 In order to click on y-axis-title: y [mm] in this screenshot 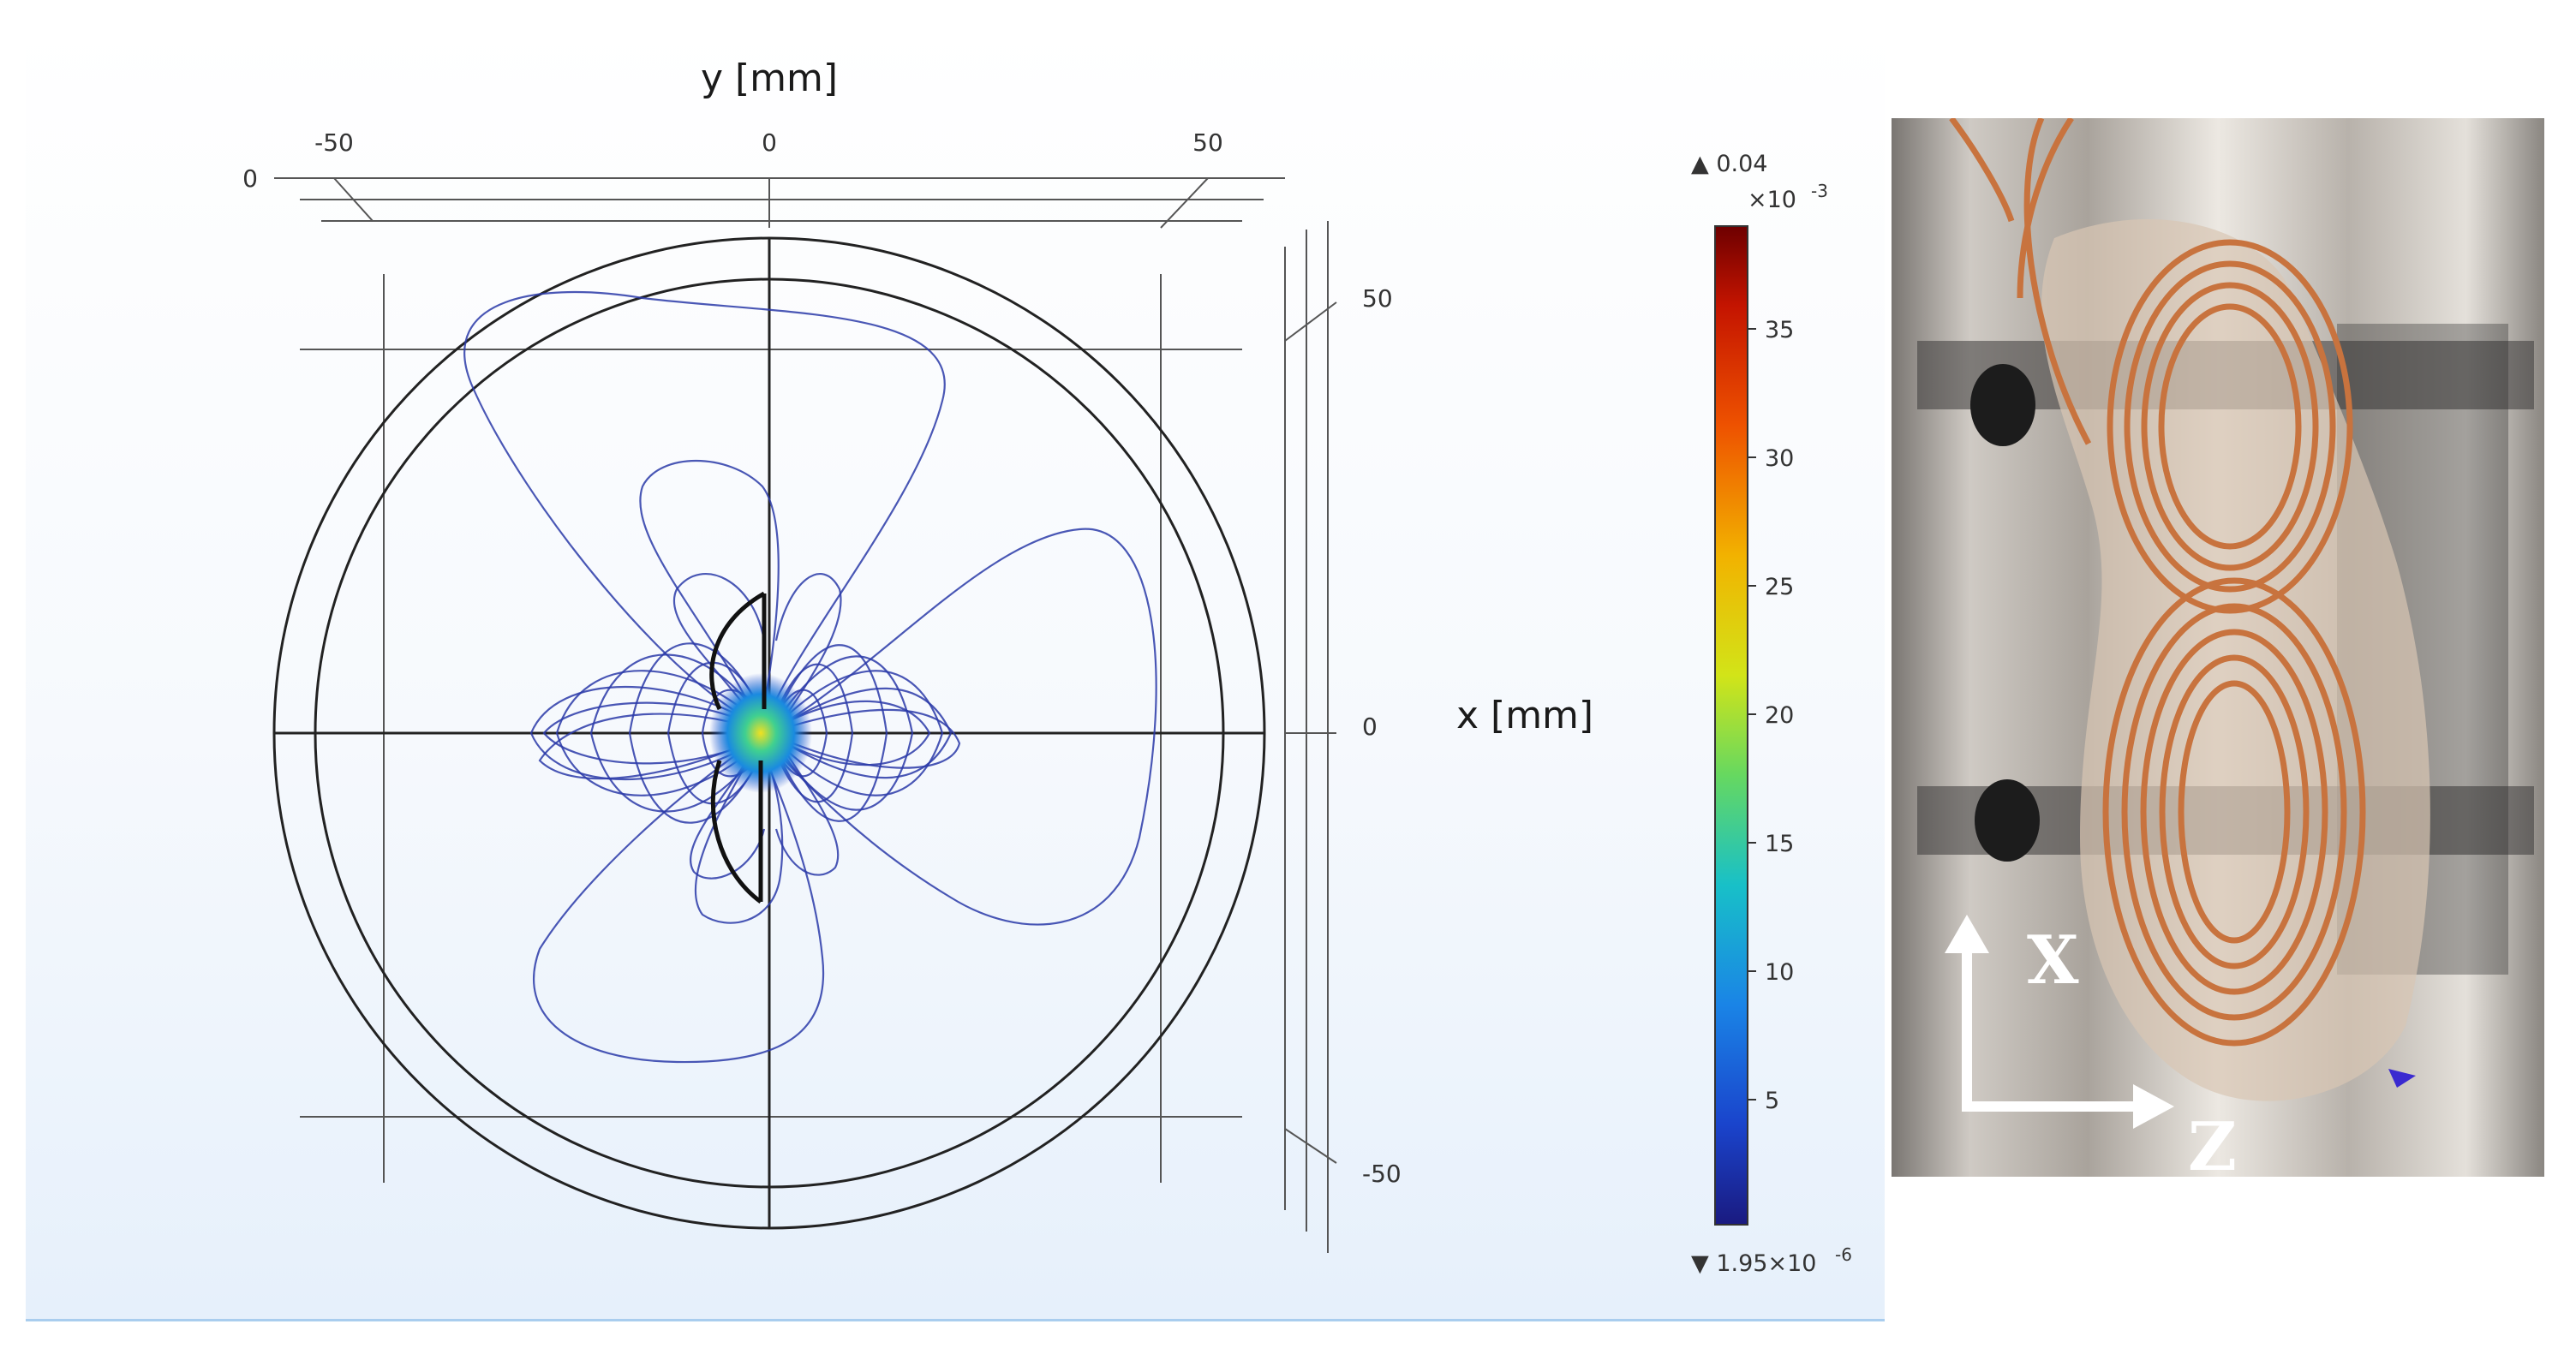, I will do `click(769, 78)`.